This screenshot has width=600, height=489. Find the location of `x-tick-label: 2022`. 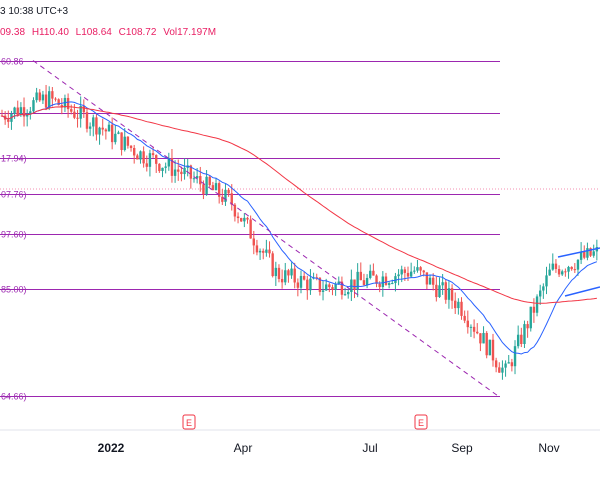

x-tick-label: 2022 is located at coordinates (111, 448).